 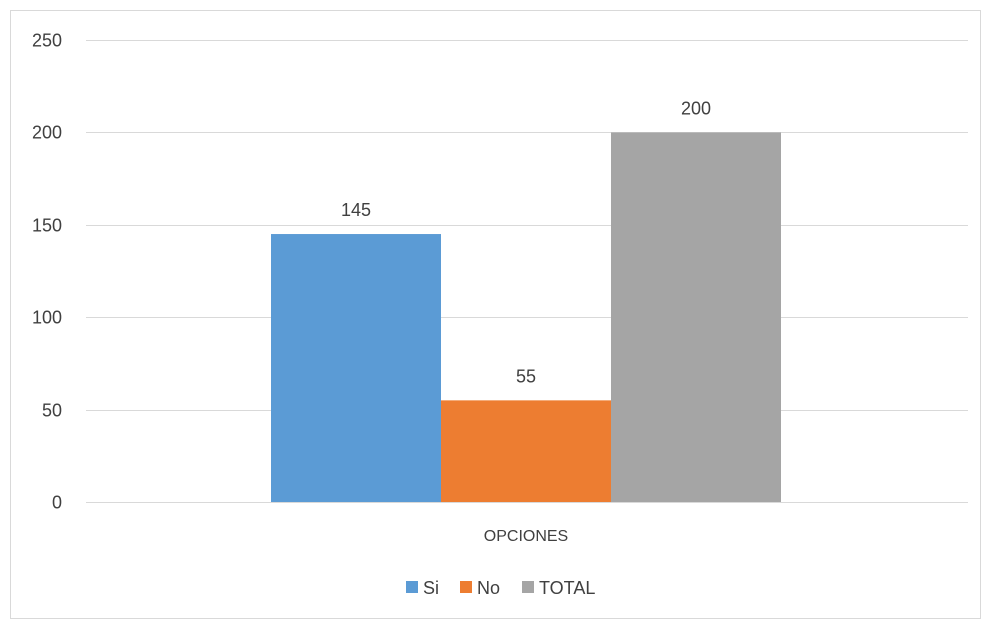 What do you see at coordinates (356, 210) in the screenshot?
I see `data-label-si: 145` at bounding box center [356, 210].